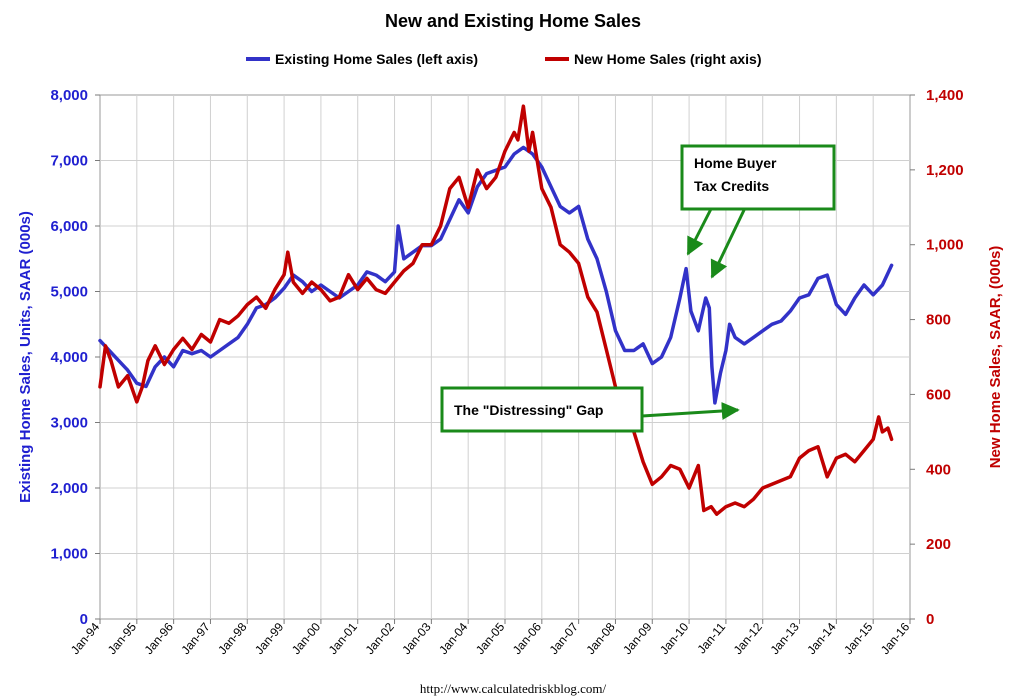 The width and height of the screenshot is (1026, 700). What do you see at coordinates (995, 357) in the screenshot?
I see `y-axis-right-label: New Home Sales, SAAR, (000s)` at bounding box center [995, 357].